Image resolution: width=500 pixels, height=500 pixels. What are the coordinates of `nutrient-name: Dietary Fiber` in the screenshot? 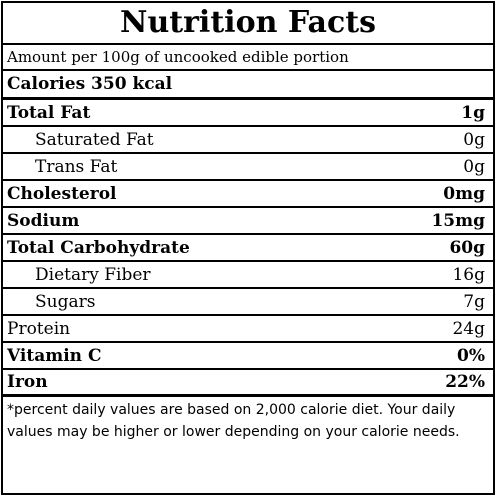 It's located at (93, 274).